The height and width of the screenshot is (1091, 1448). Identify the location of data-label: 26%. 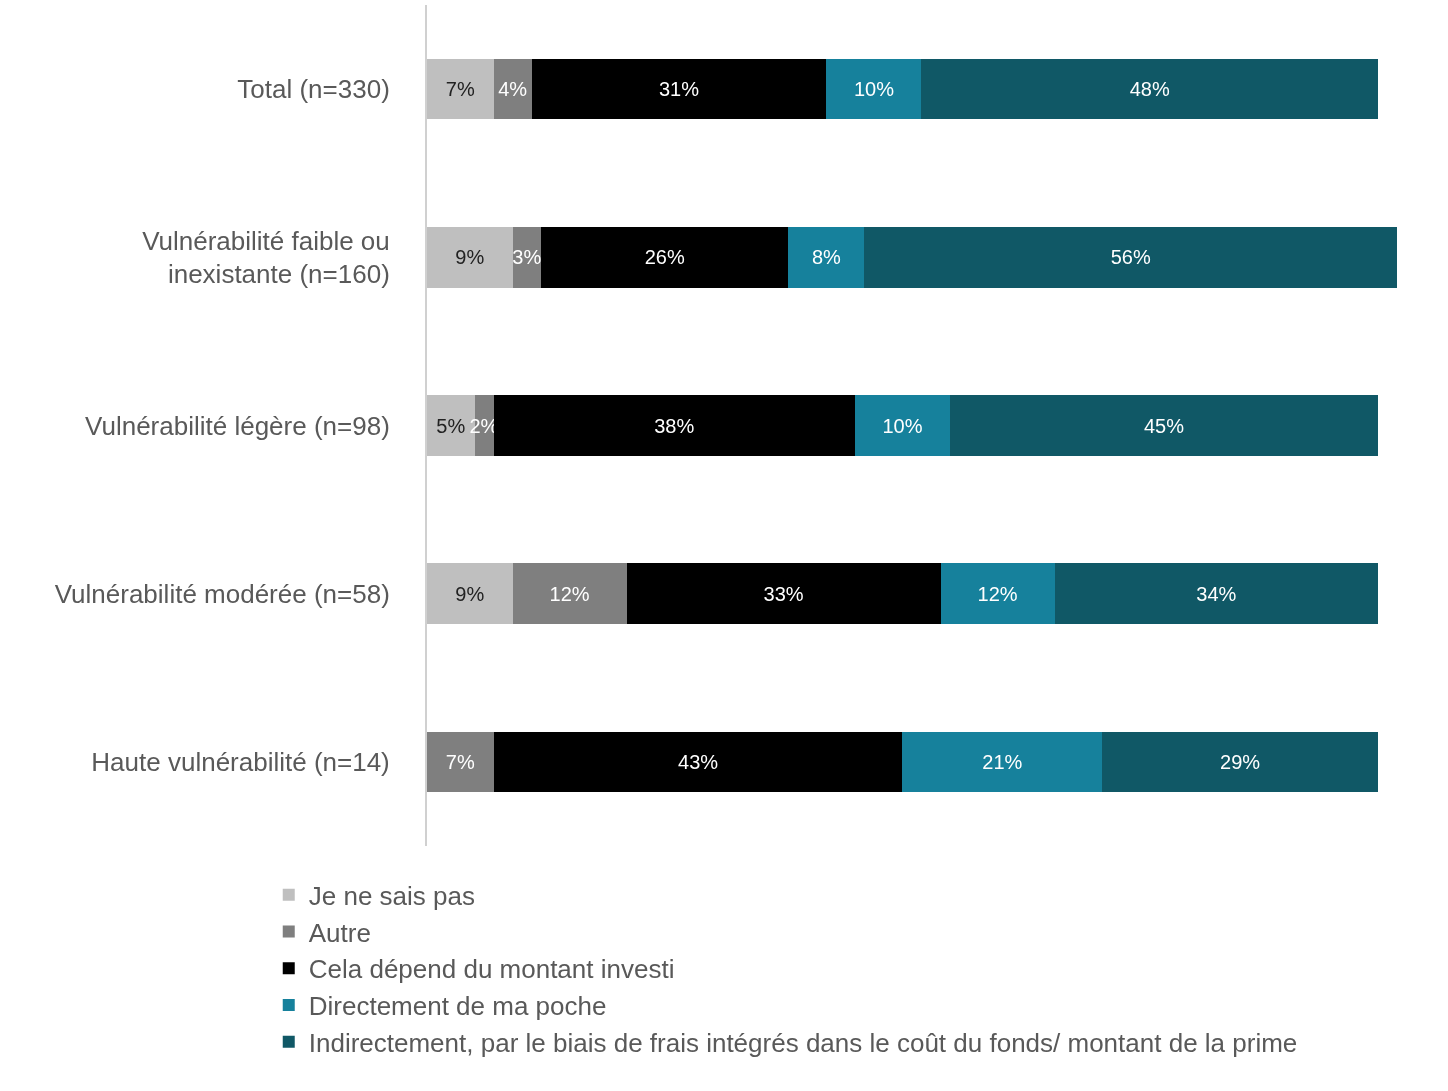
(664, 257).